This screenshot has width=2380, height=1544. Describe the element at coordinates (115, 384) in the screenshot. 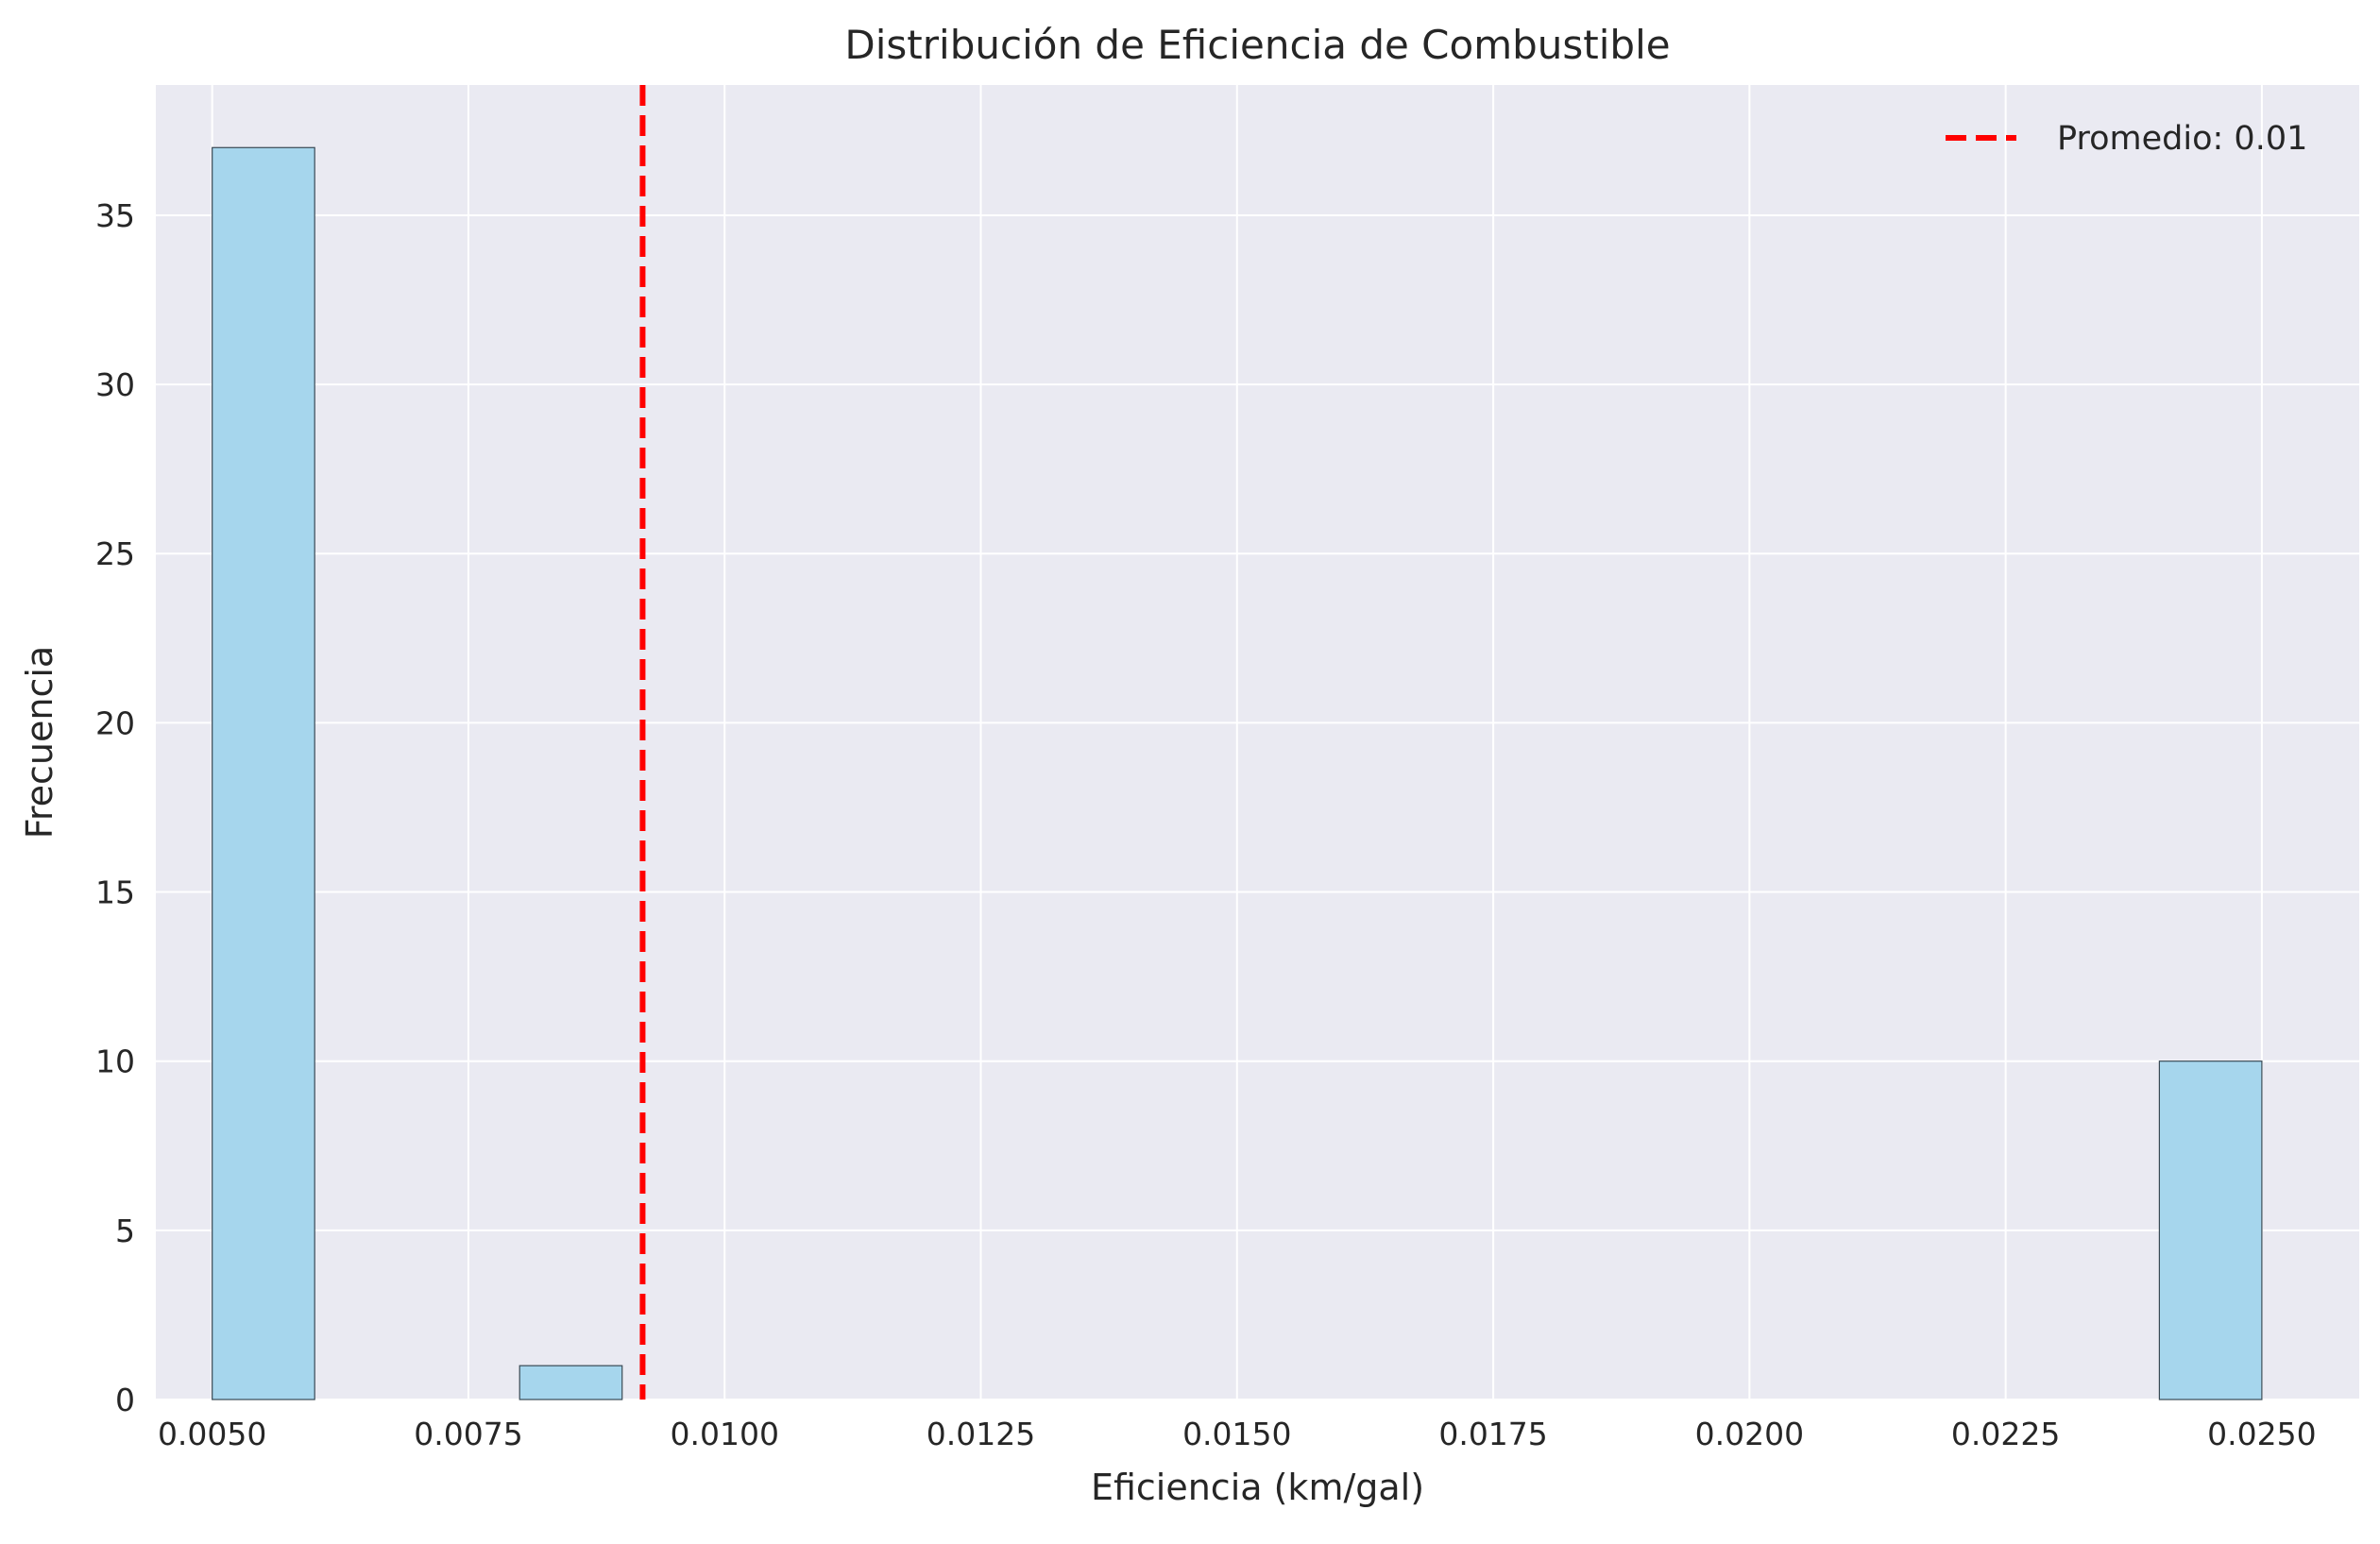

I see `y-tick-label: 30` at that location.